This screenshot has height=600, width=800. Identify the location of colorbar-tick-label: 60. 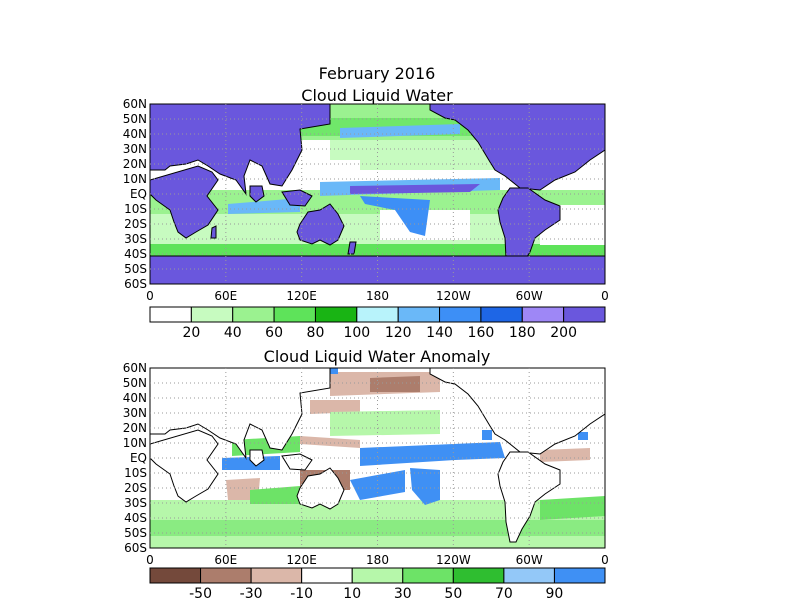
(274, 333).